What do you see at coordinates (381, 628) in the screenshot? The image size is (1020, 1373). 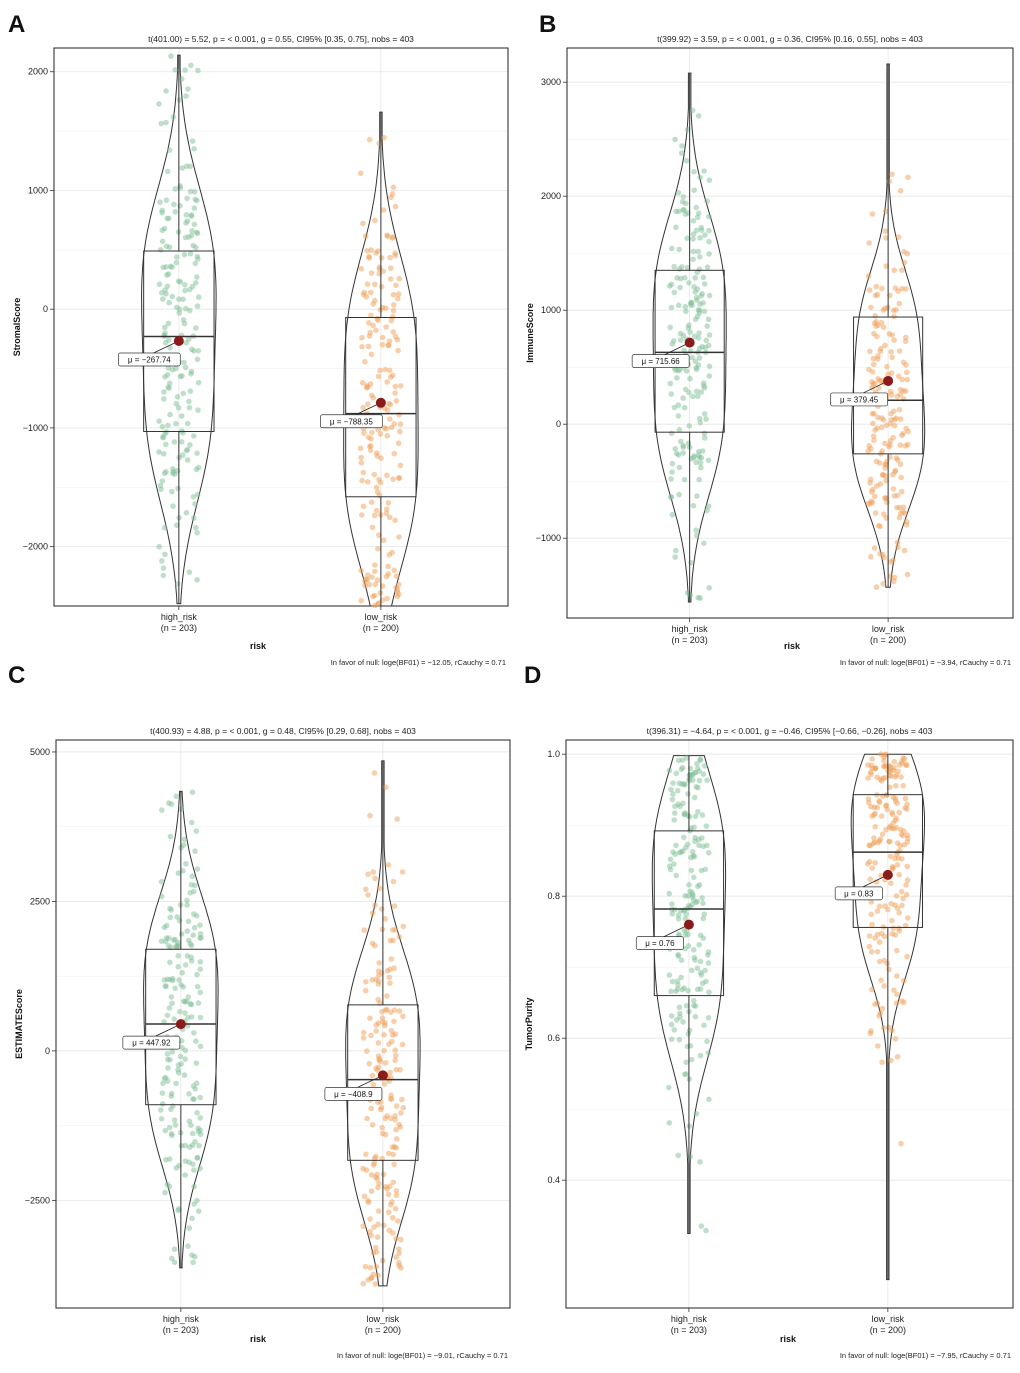 I see `x-tick-count: (n = 200)` at bounding box center [381, 628].